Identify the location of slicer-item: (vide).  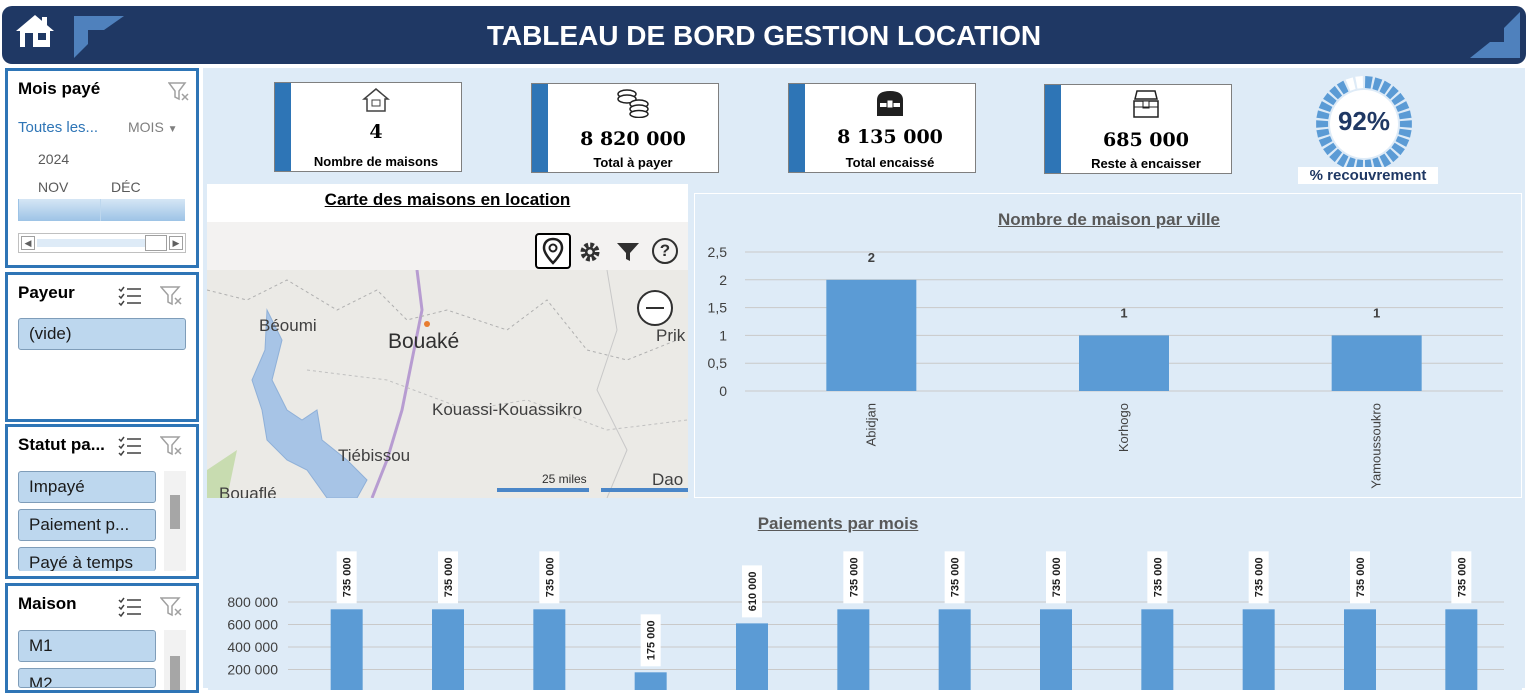
(102, 334).